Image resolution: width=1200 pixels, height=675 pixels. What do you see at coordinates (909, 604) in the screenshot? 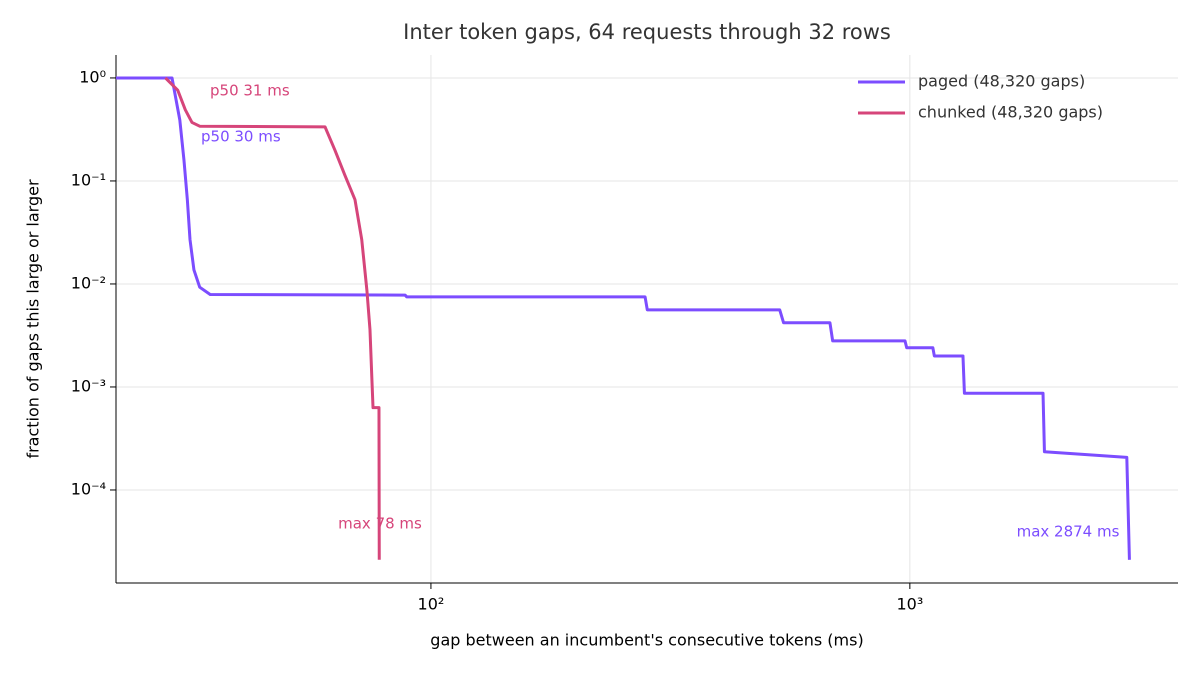
I see `x-tick-label: 10³` at bounding box center [909, 604].